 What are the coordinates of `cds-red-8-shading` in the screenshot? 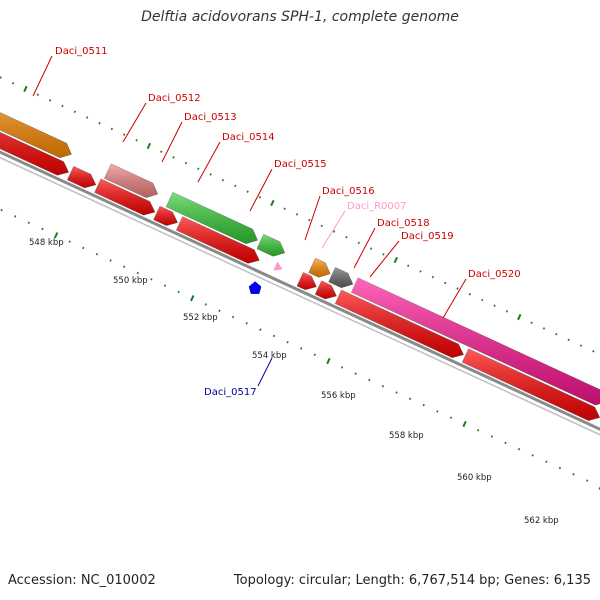 It's located at (399, 323).